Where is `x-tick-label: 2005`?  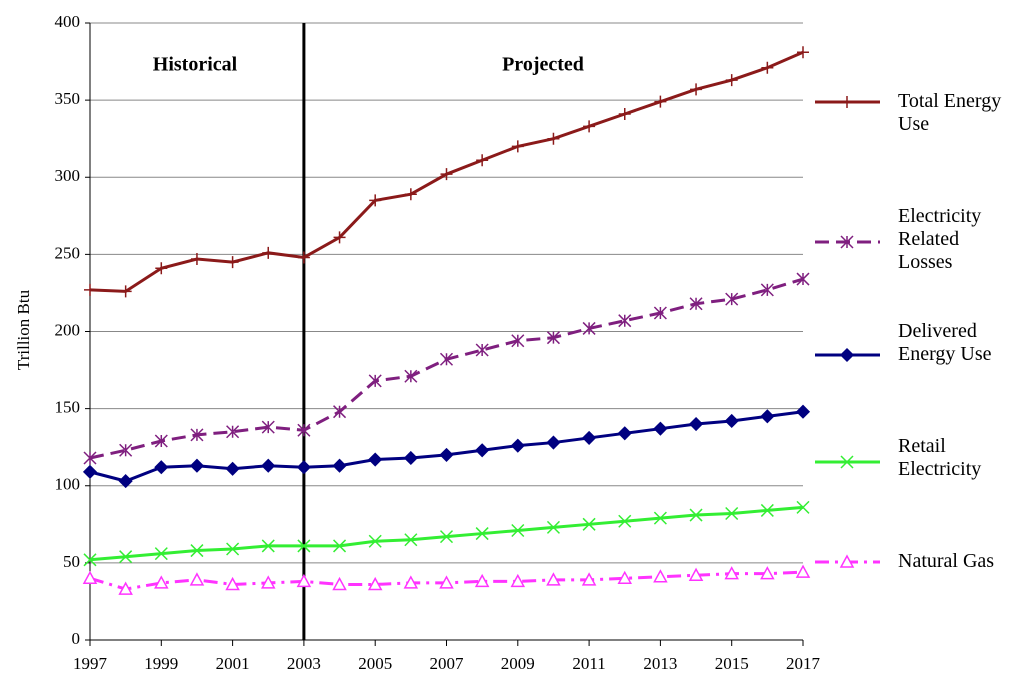
x-tick-label: 2005 is located at coordinates (375, 663).